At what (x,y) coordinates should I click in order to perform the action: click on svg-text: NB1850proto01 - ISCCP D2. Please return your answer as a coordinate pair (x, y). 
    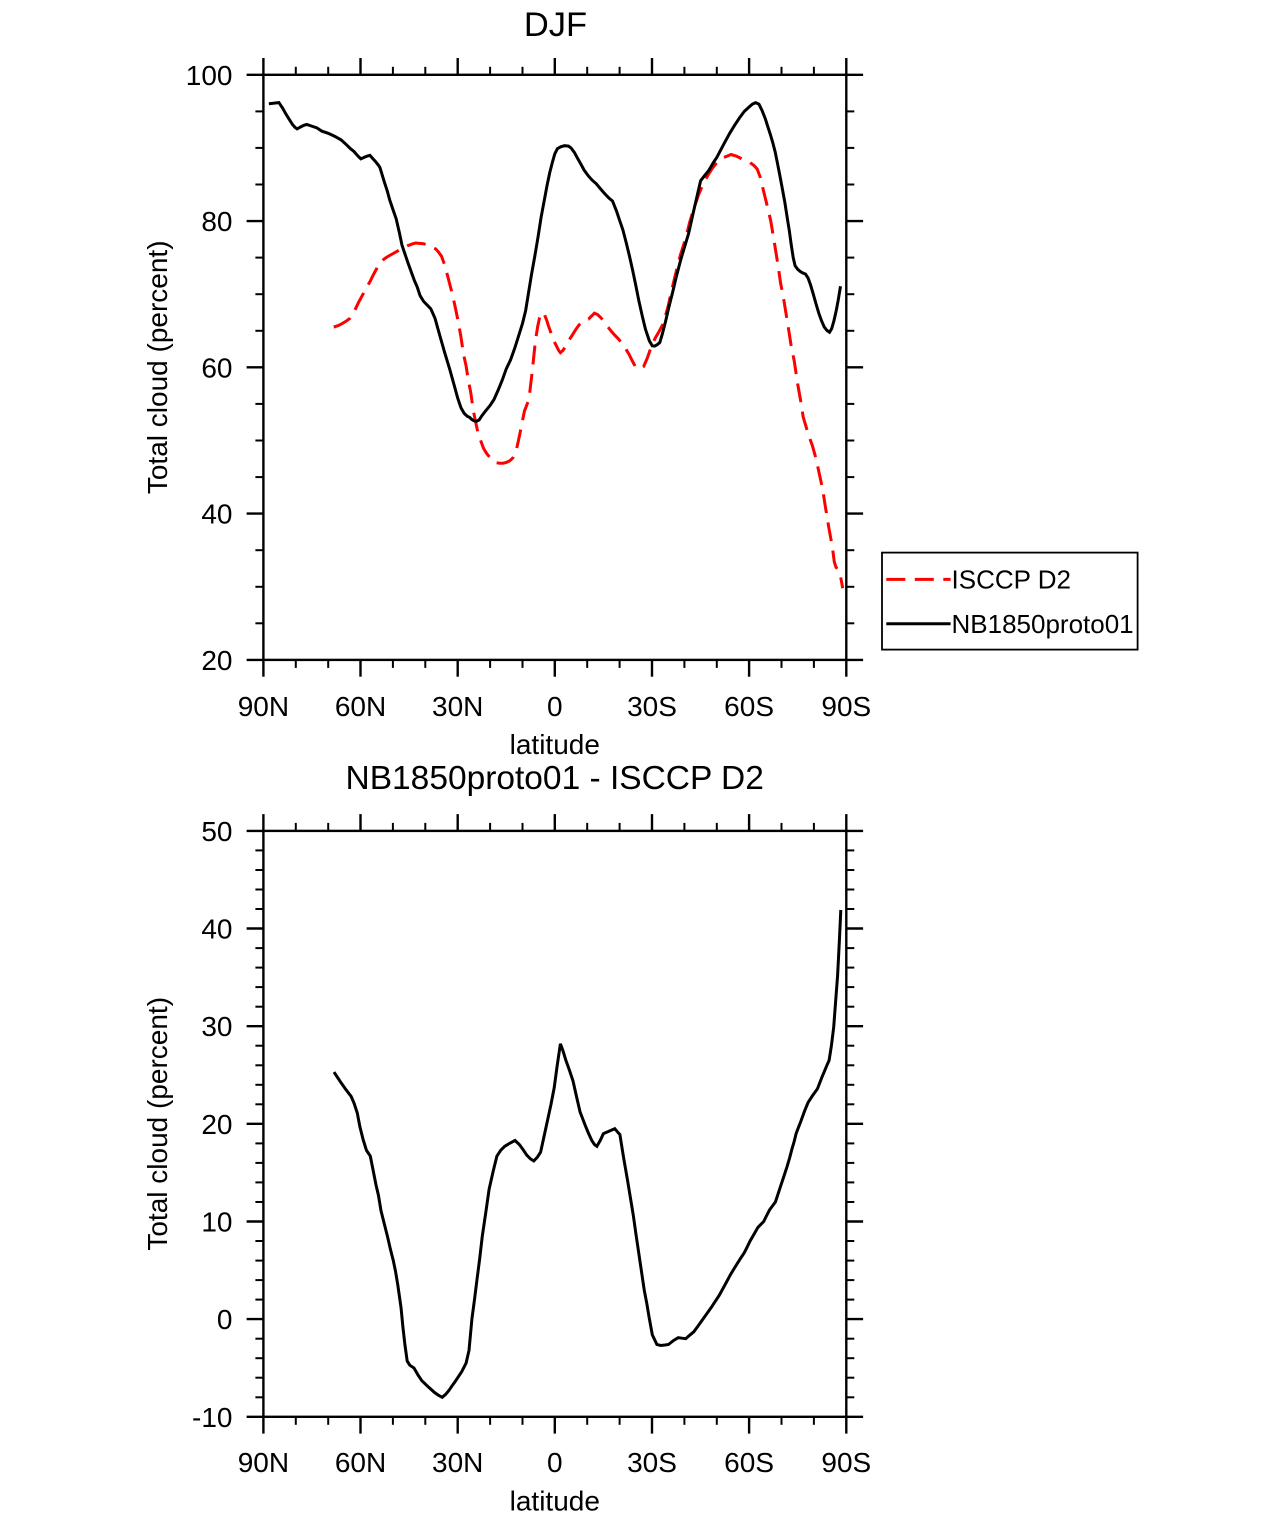
    Looking at the image, I should click on (555, 778).